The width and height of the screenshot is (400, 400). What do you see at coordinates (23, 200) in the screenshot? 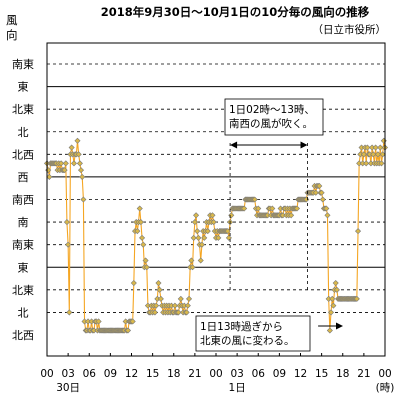
I see `y-tick-label: 南西` at bounding box center [23, 200].